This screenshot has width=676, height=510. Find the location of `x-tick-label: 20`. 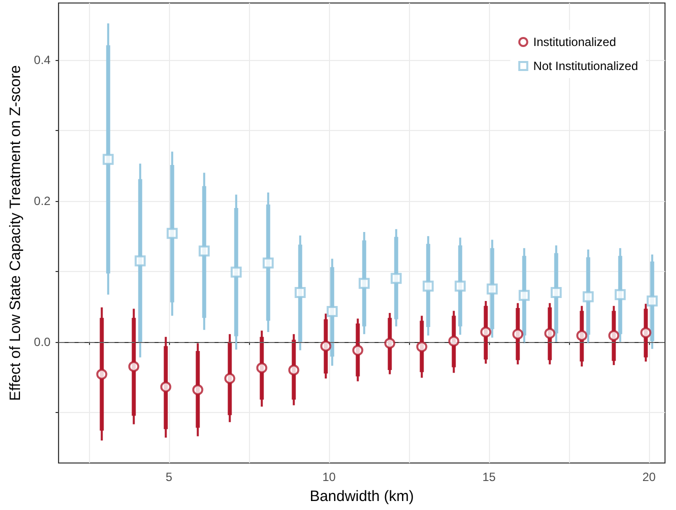

x-tick-label: 20 is located at coordinates (649, 477).